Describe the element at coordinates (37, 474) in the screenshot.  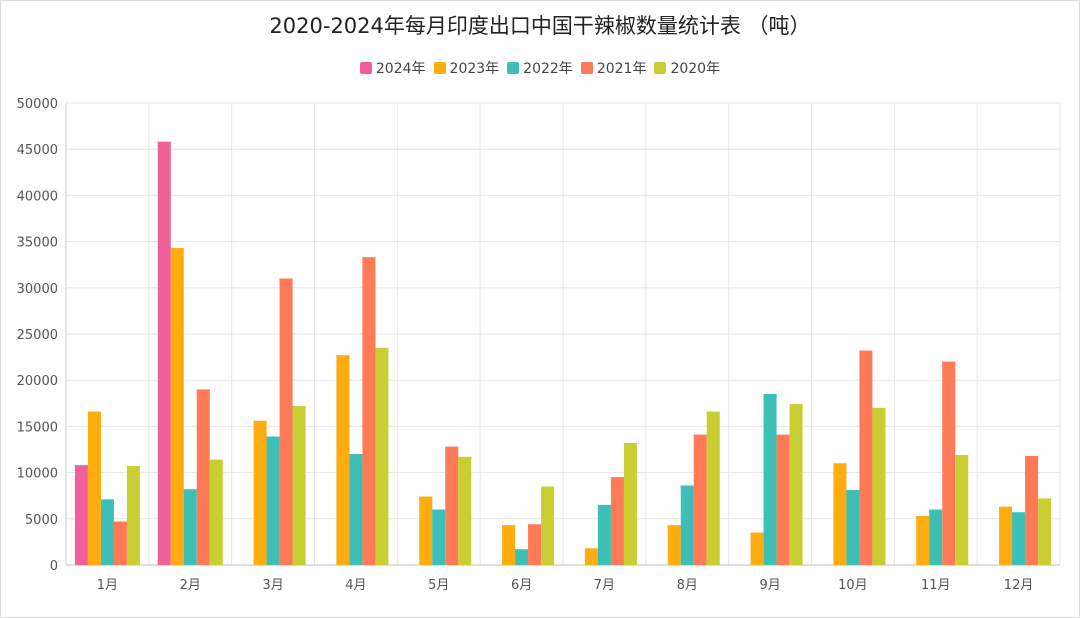
I see `y-tick-label: 10000` at that location.